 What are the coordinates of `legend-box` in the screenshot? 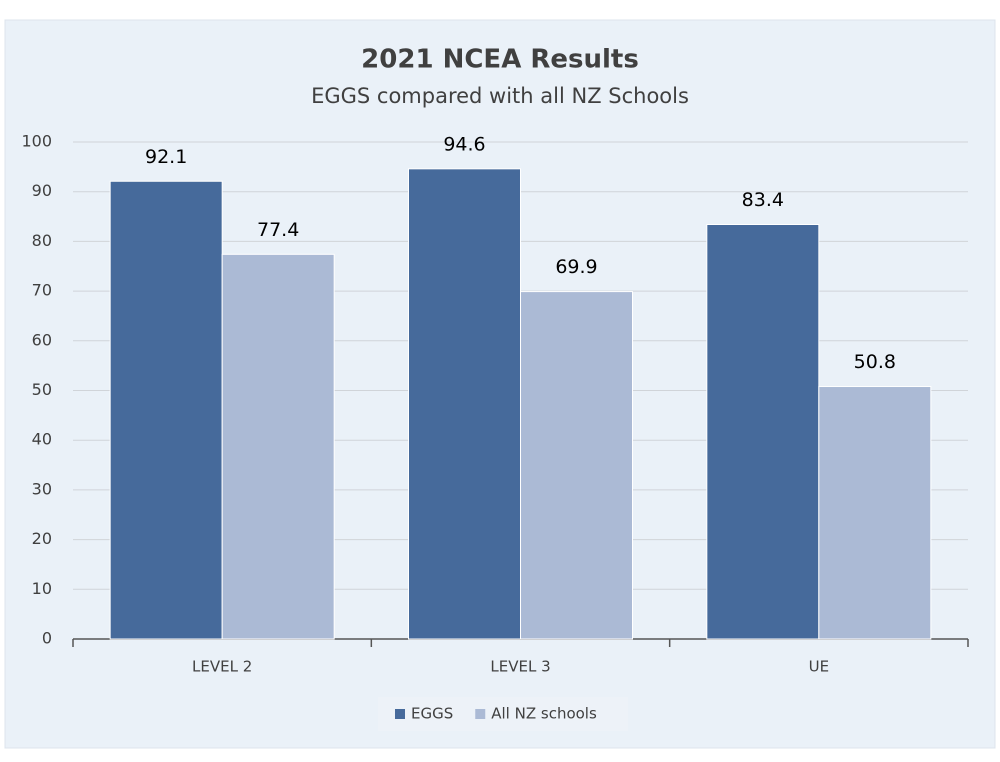 It's located at (503, 714).